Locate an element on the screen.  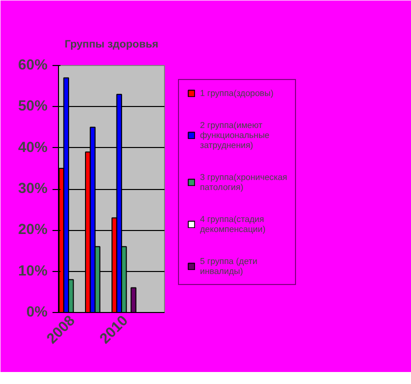
y-tick-label: 10% is located at coordinates (33, 271).